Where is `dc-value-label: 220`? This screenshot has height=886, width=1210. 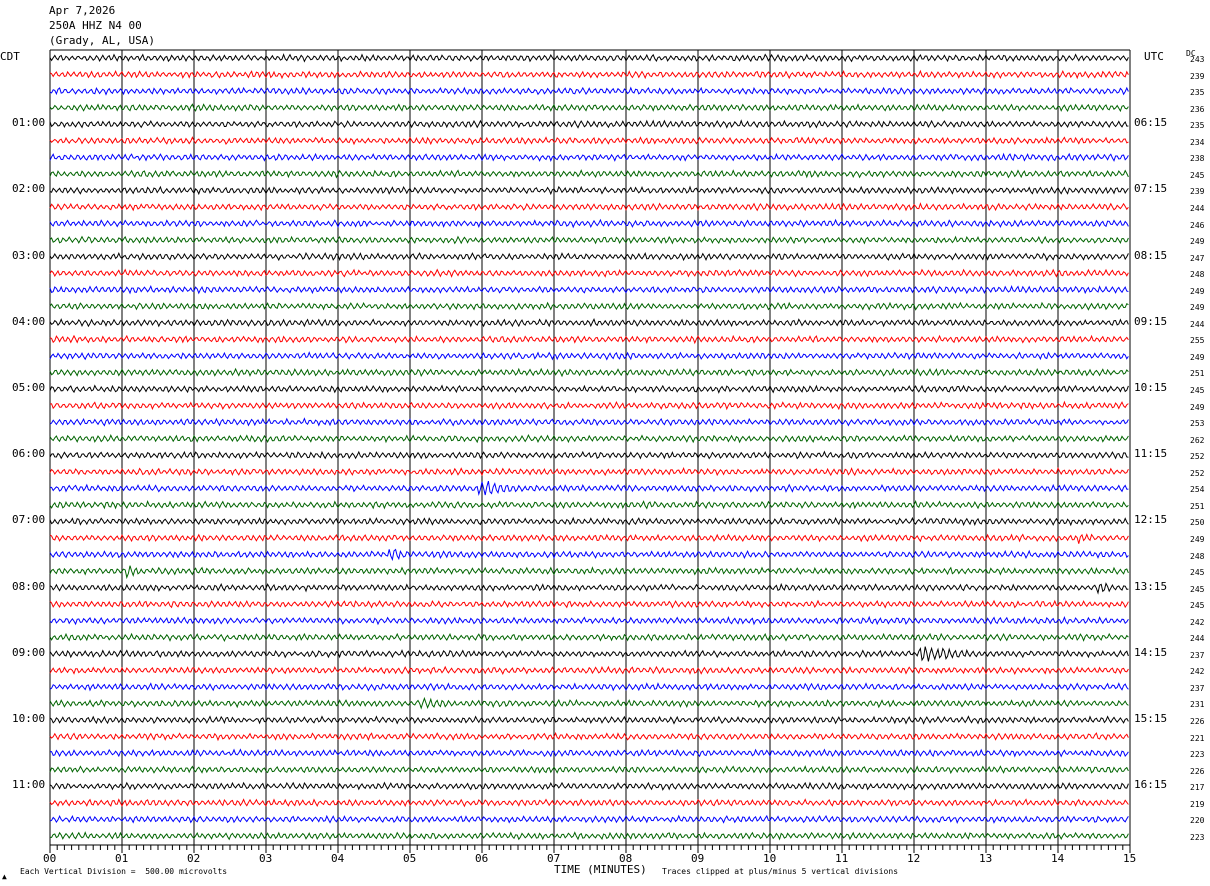
dc-value-label: 220 is located at coordinates (1197, 821).